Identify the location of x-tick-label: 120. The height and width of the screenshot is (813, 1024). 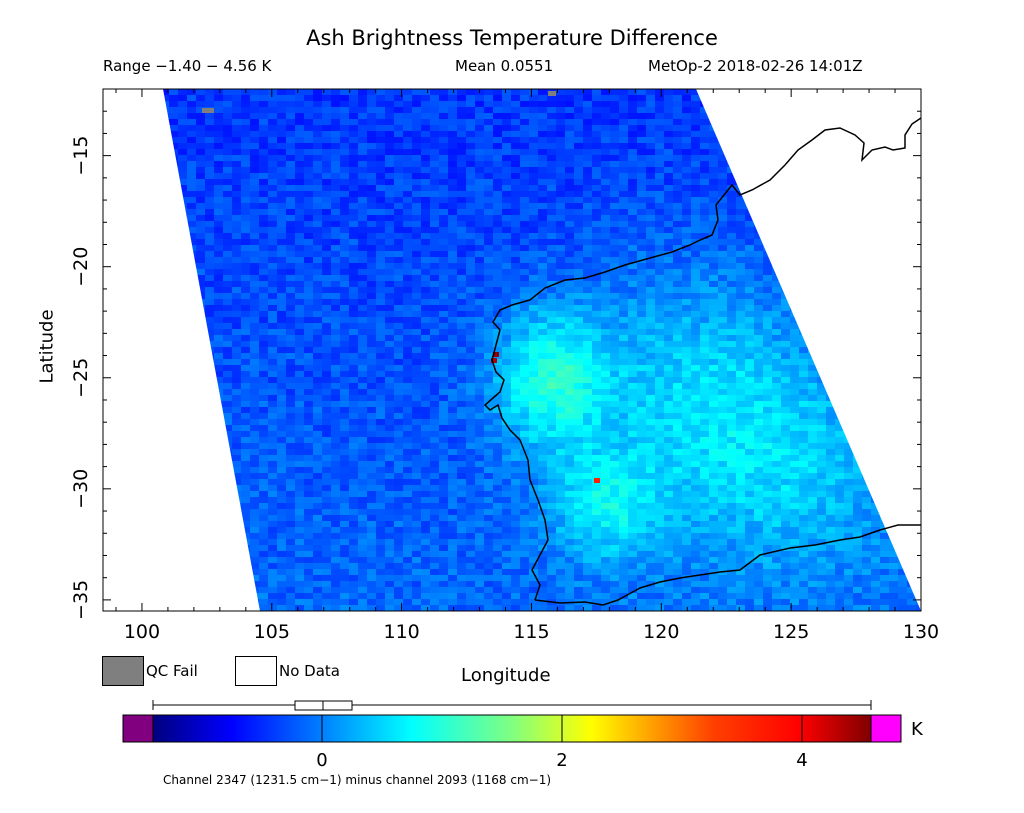
(661, 632).